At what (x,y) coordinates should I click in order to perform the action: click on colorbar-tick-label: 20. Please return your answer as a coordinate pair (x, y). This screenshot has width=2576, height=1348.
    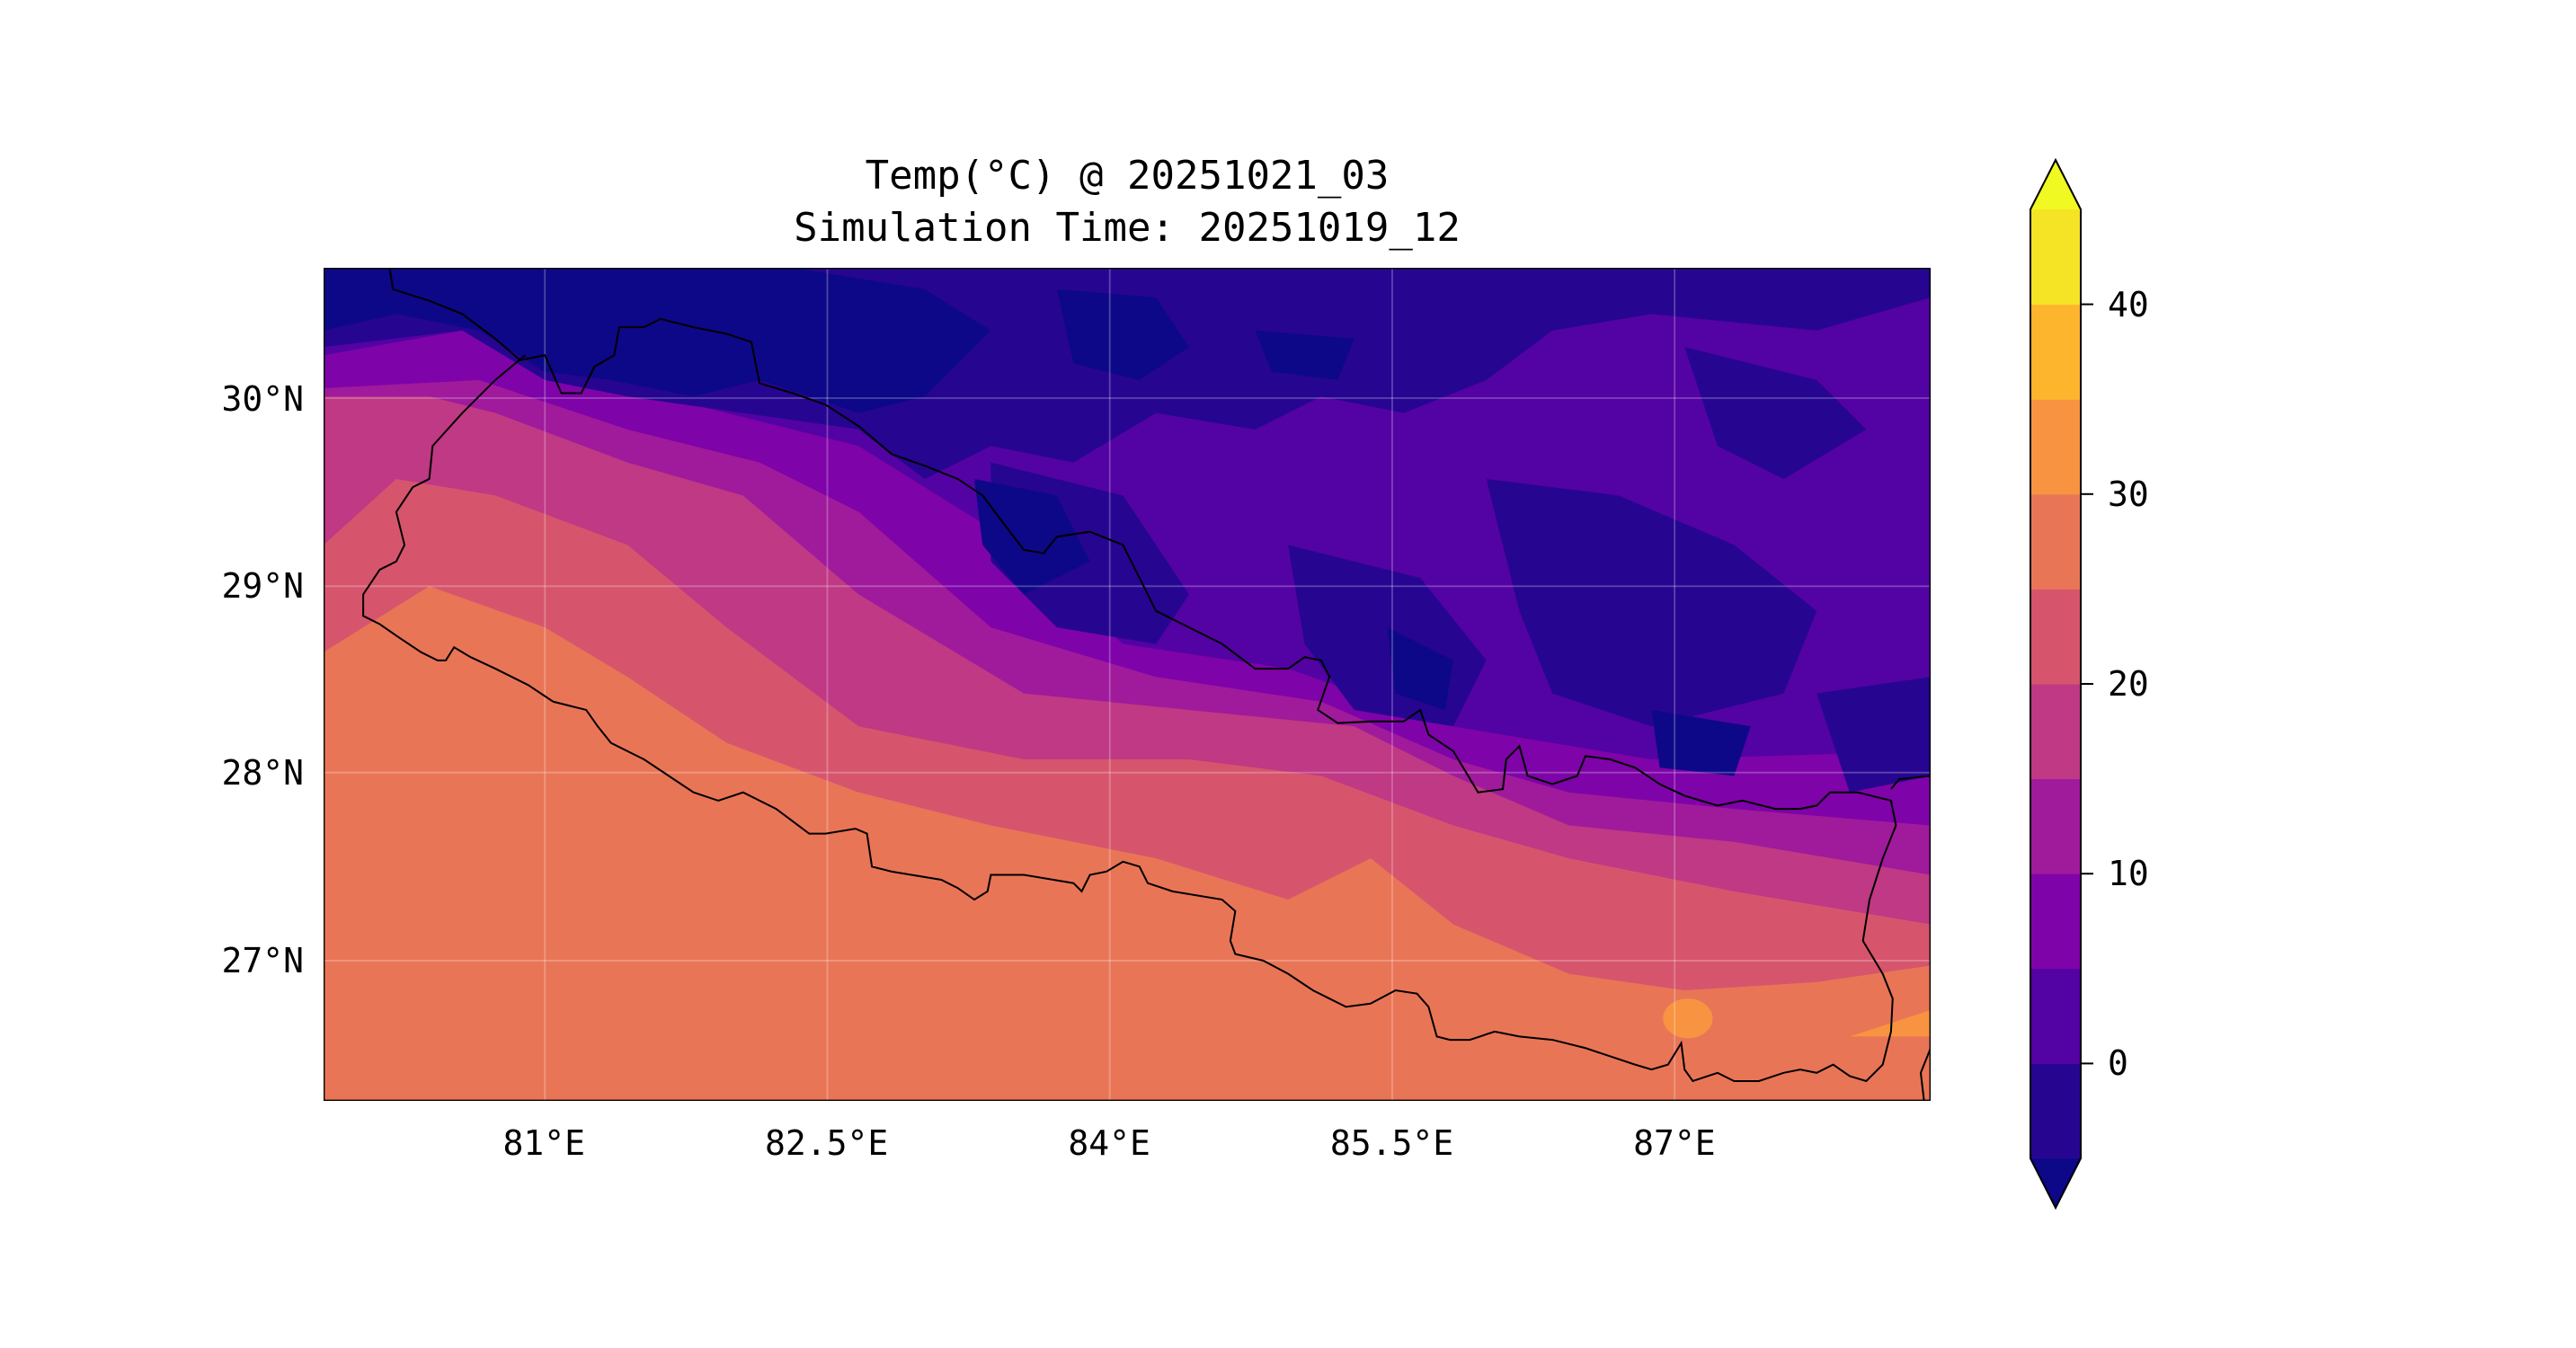
    Looking at the image, I should click on (2128, 684).